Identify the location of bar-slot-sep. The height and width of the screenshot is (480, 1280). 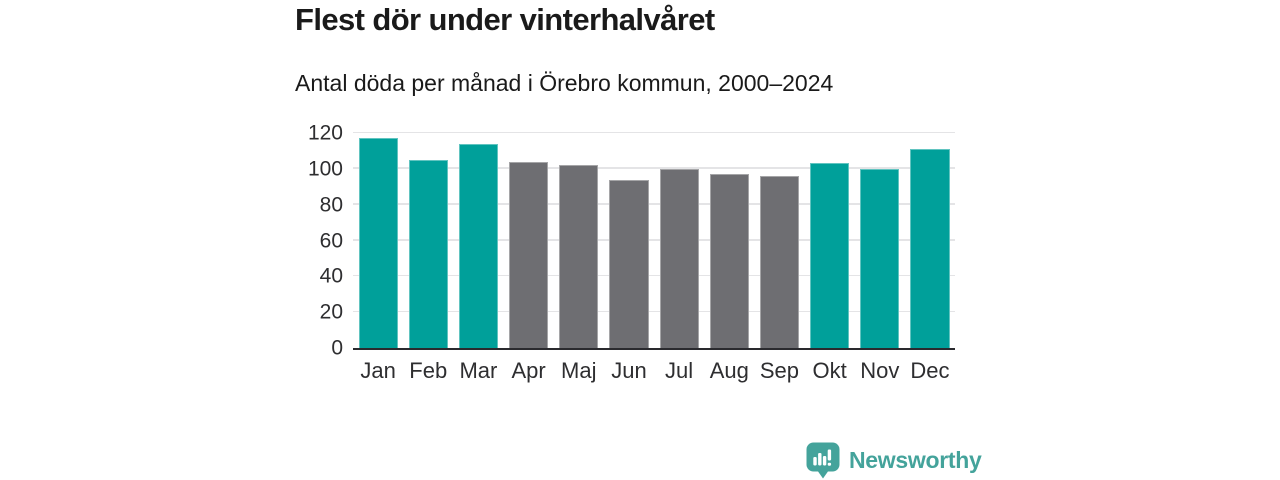
(779, 240).